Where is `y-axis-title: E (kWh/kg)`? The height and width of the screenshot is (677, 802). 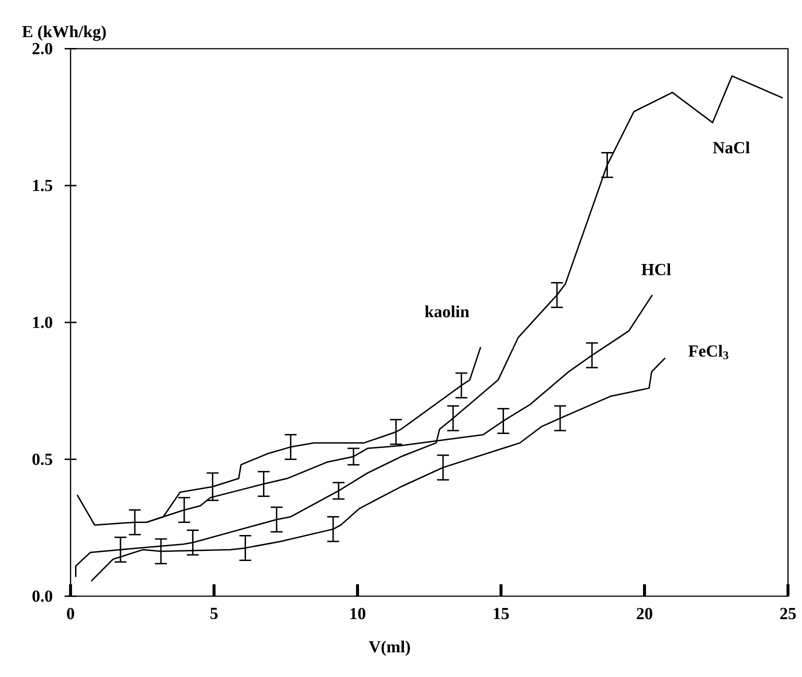 y-axis-title: E (kWh/kg) is located at coordinates (64, 34).